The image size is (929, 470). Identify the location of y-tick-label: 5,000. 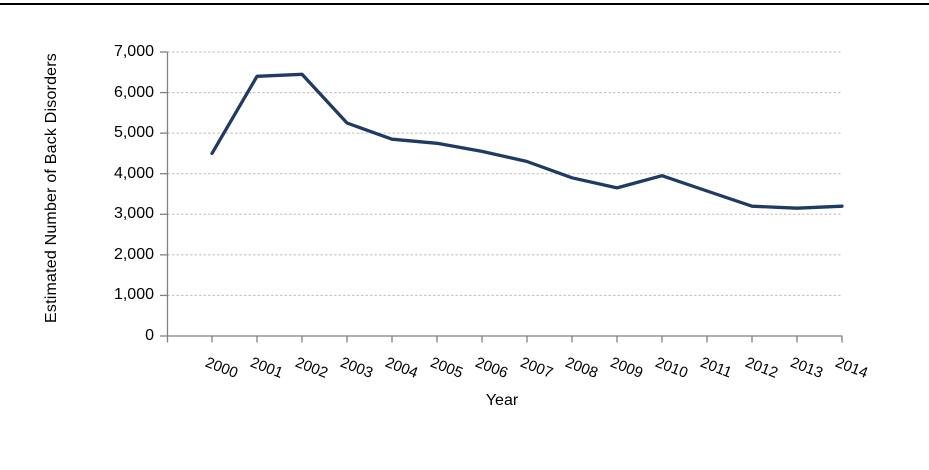
(133, 133).